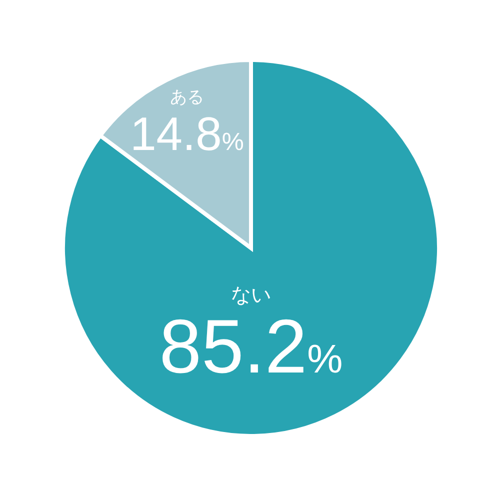 The height and width of the screenshot is (501, 501). Describe the element at coordinates (251, 295) in the screenshot. I see `slice-label: ない` at that location.